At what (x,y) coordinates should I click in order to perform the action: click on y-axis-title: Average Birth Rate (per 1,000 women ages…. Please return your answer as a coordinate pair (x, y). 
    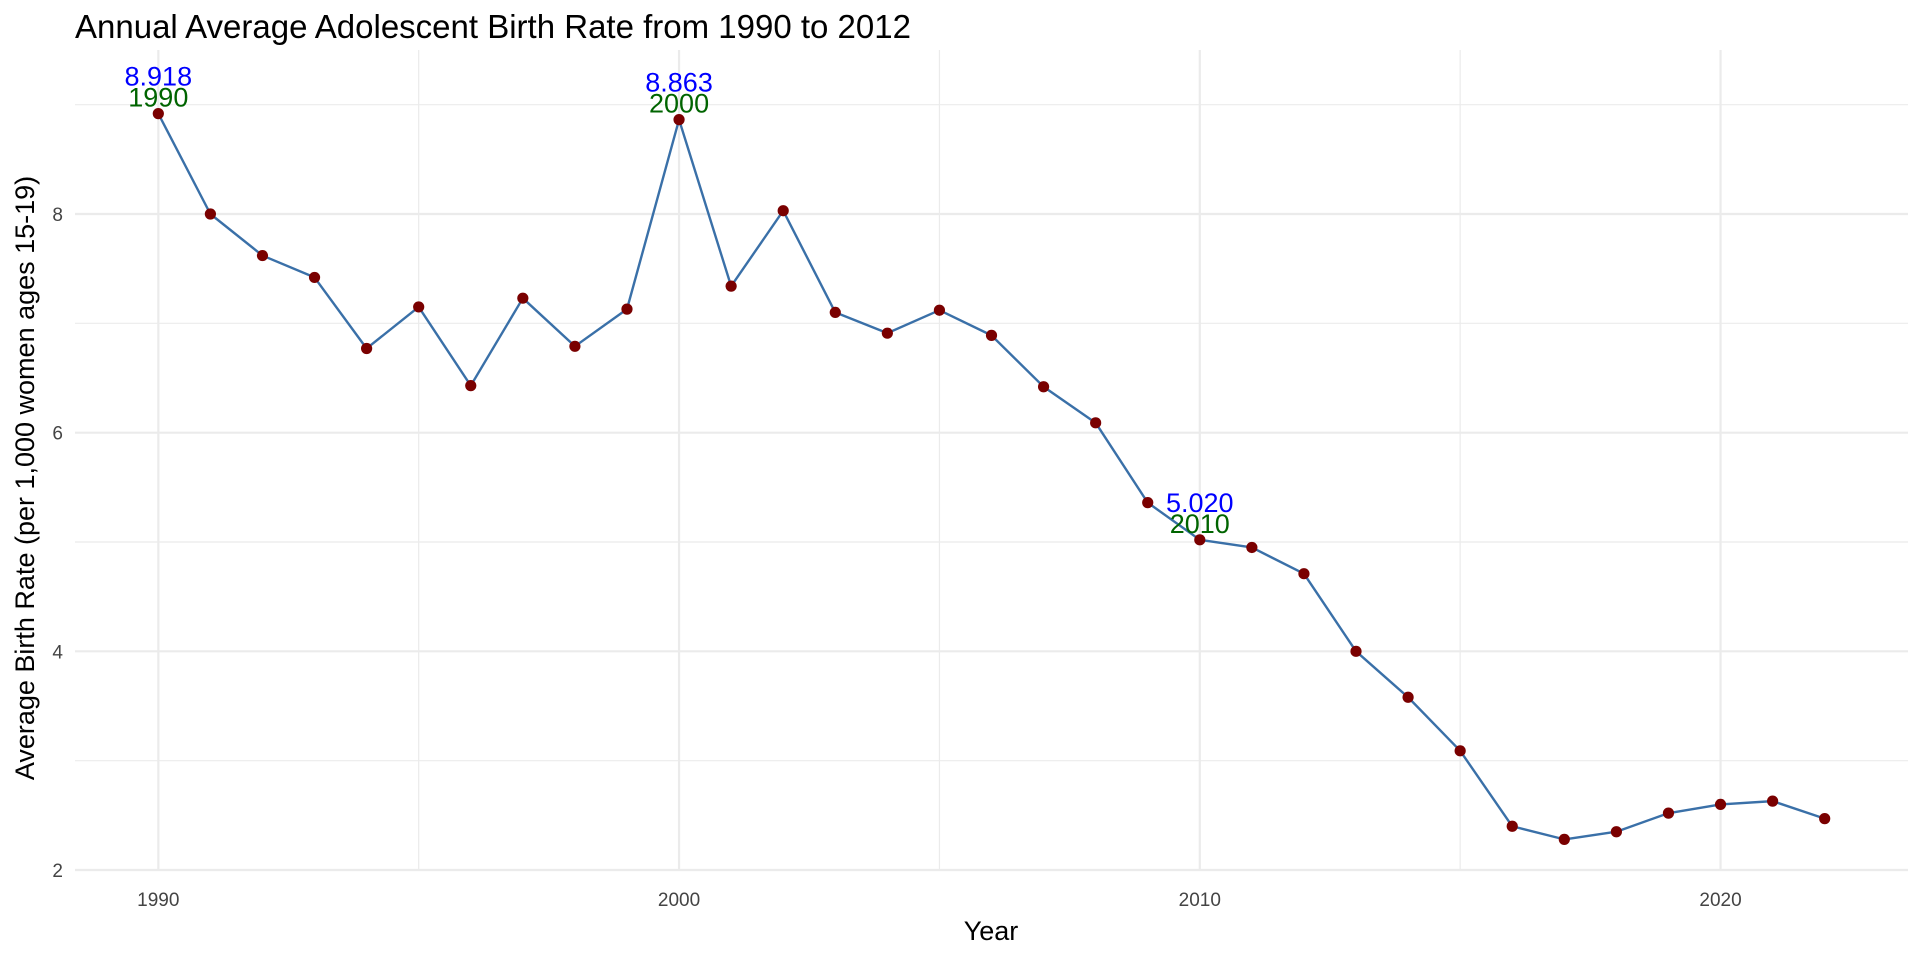
    Looking at the image, I should click on (25, 478).